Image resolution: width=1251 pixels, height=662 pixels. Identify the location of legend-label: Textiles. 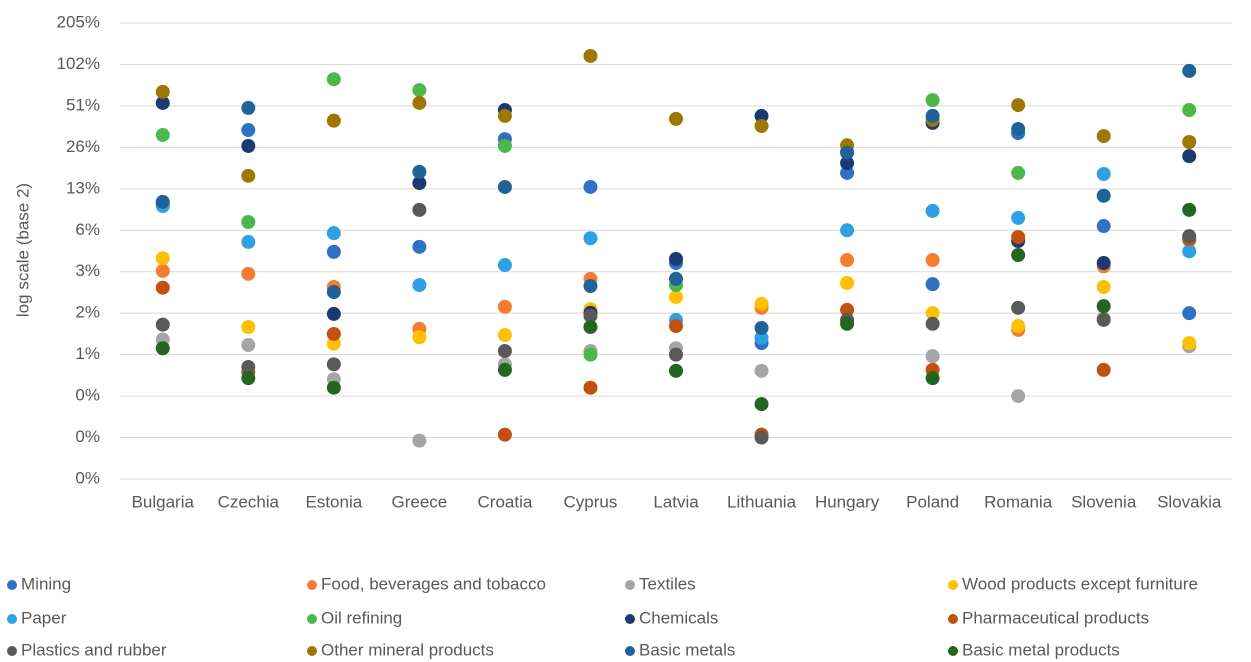
(667, 583).